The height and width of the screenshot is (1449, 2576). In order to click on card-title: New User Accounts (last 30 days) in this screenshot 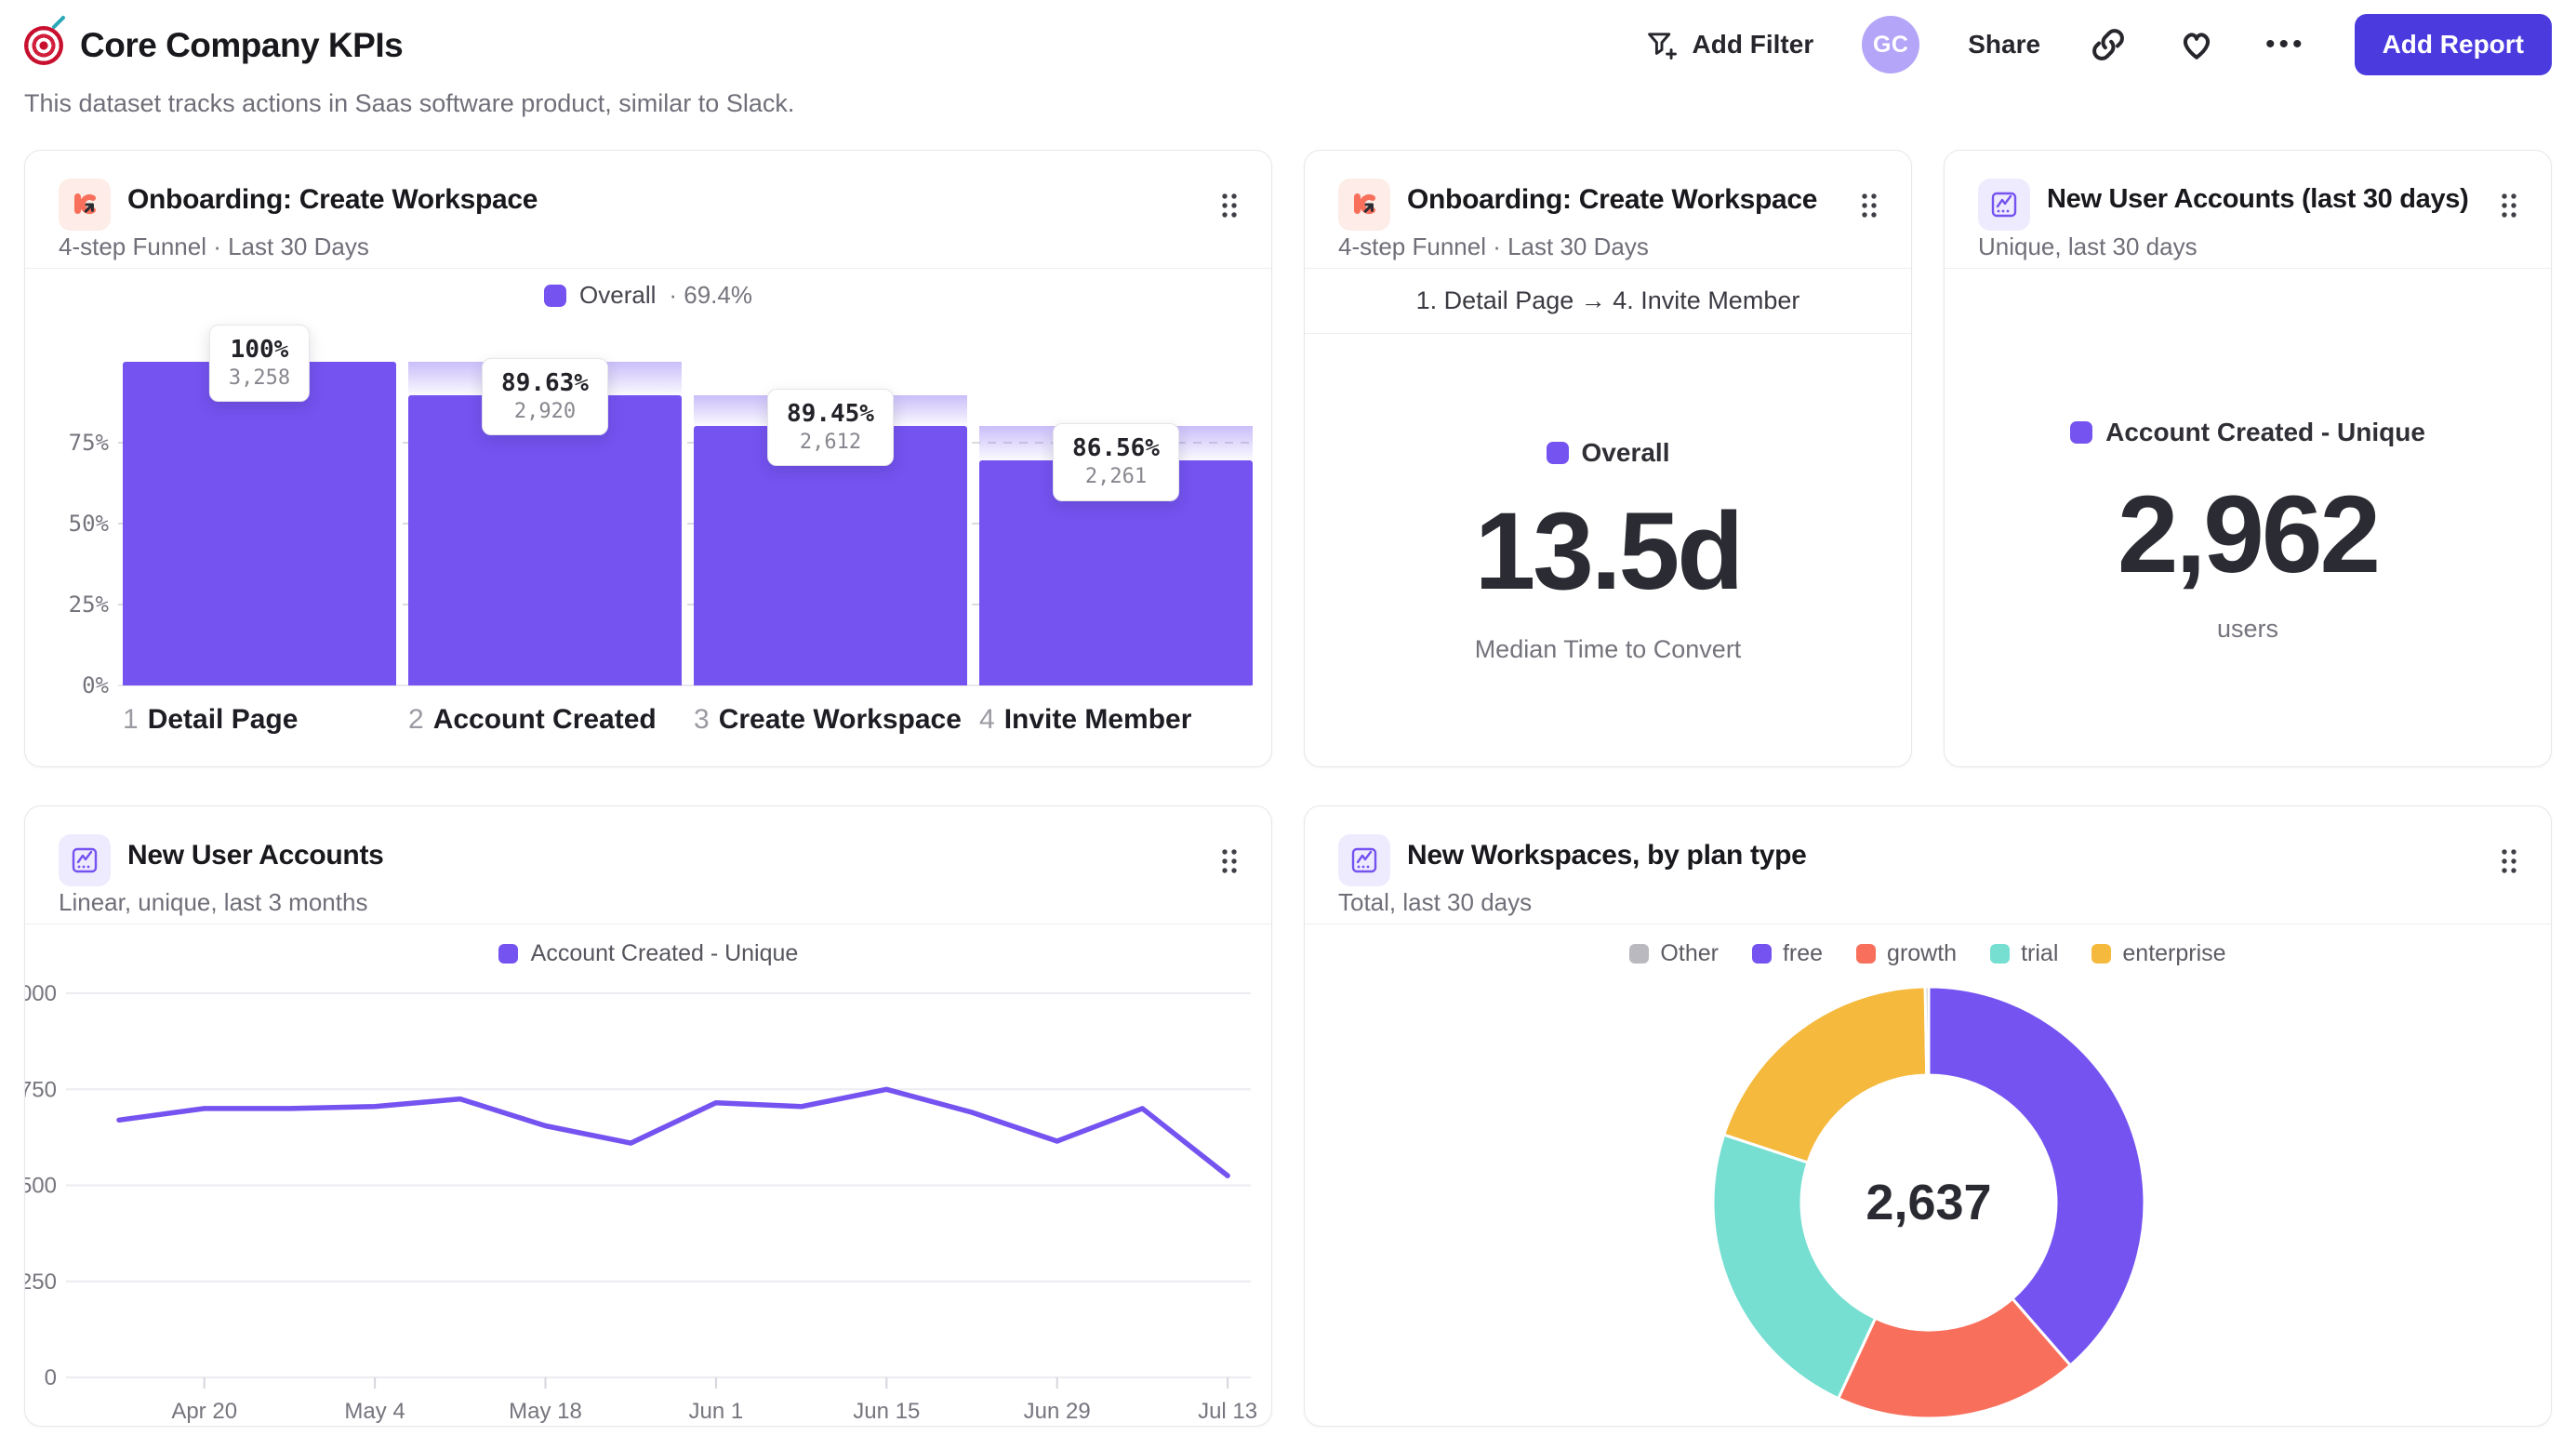, I will do `click(2258, 199)`.